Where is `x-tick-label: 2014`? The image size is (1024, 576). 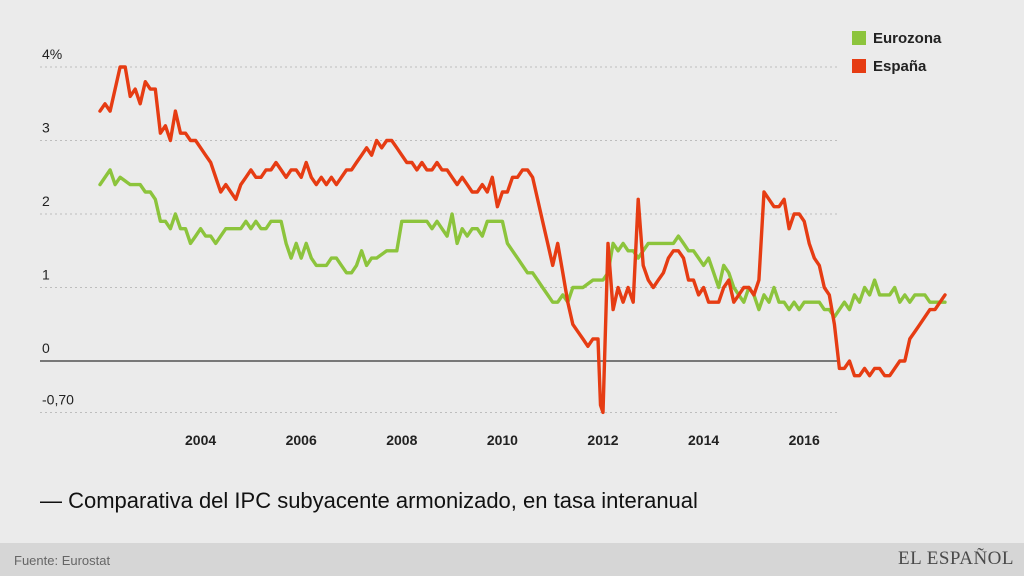
x-tick-label: 2014 is located at coordinates (703, 440).